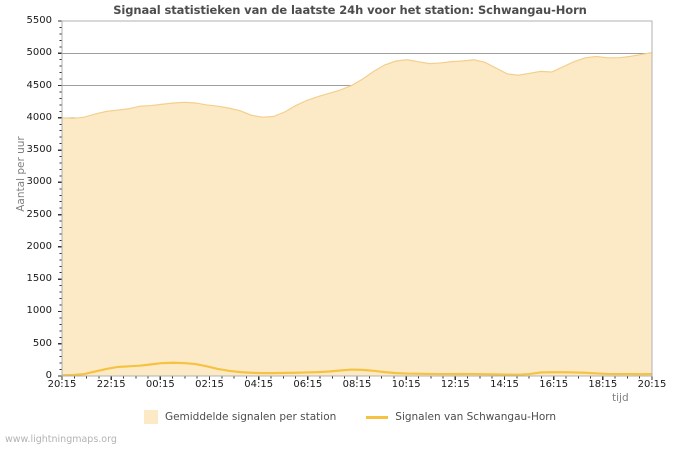  I want to click on legend-swatch-line-icon, so click(377, 417).